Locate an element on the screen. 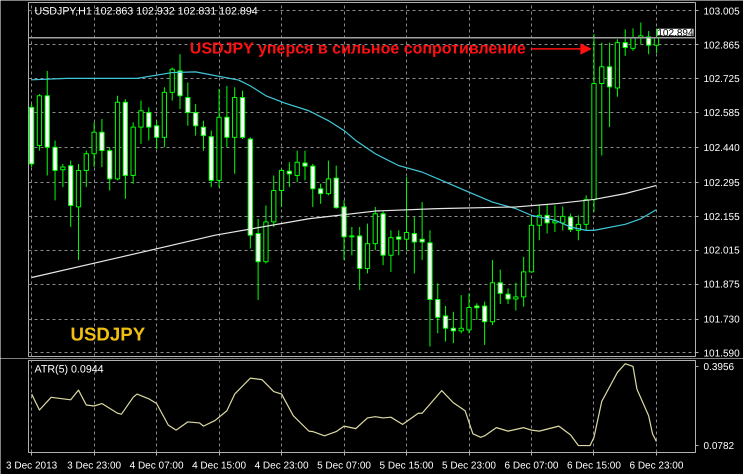 This screenshot has width=743, height=474. x-tick-label: 4 Dec 07:00 is located at coordinates (157, 466).